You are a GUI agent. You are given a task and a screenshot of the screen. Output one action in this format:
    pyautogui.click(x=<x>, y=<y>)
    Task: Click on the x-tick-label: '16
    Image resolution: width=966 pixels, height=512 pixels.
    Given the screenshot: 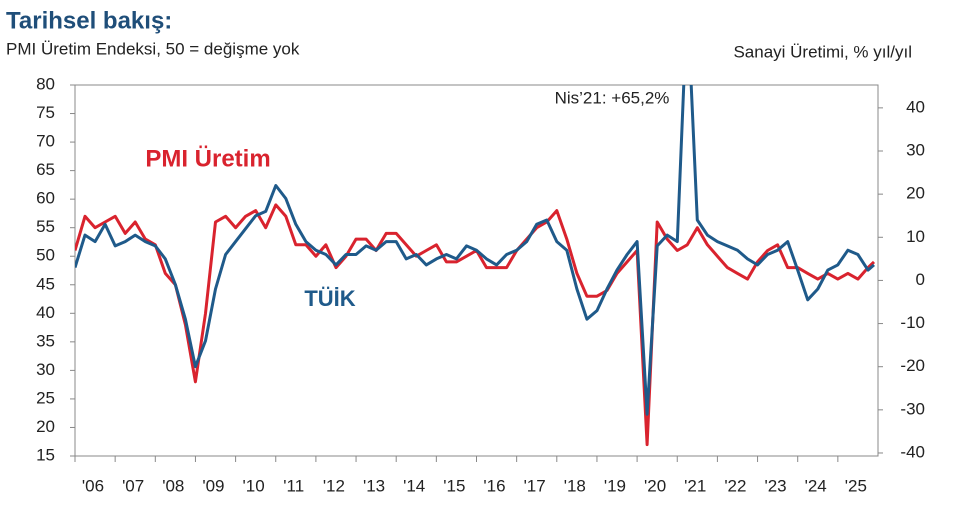 What is the action you would take?
    pyautogui.click(x=494, y=485)
    